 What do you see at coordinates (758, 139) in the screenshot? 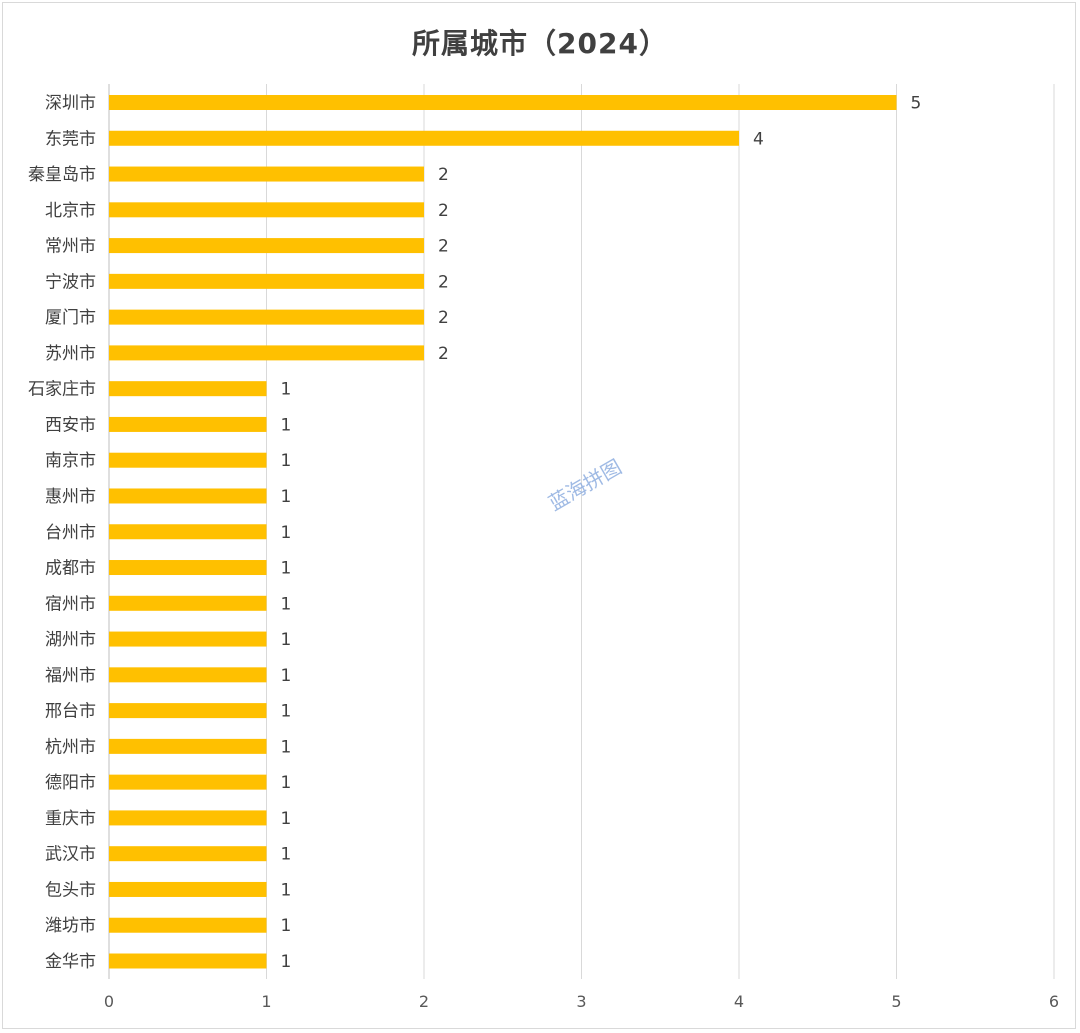
I see `data-label: 4` at bounding box center [758, 139].